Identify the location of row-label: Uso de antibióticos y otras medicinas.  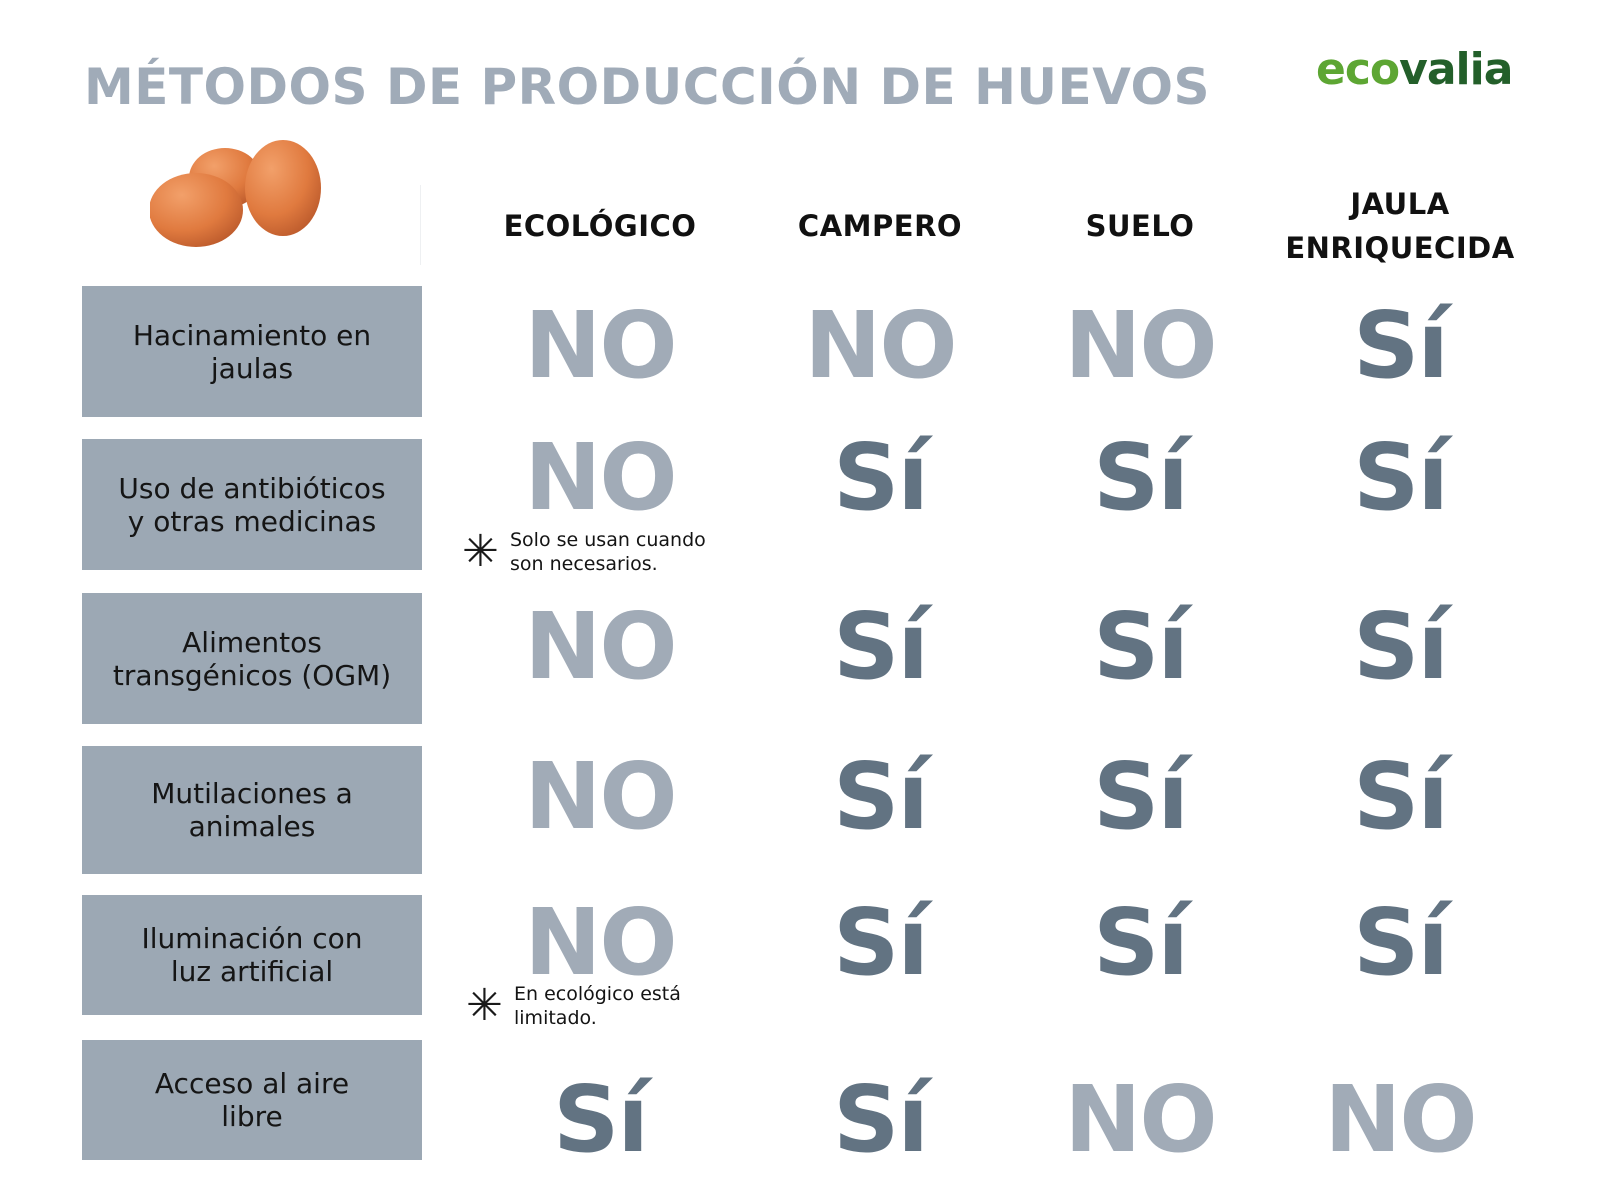
(252, 504).